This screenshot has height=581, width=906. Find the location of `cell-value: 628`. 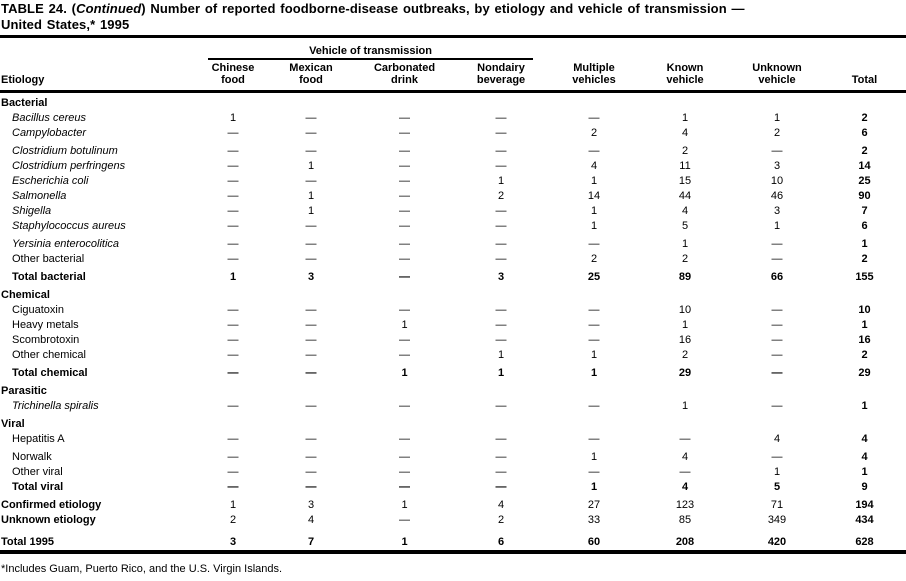

cell-value: 628 is located at coordinates (864, 542).